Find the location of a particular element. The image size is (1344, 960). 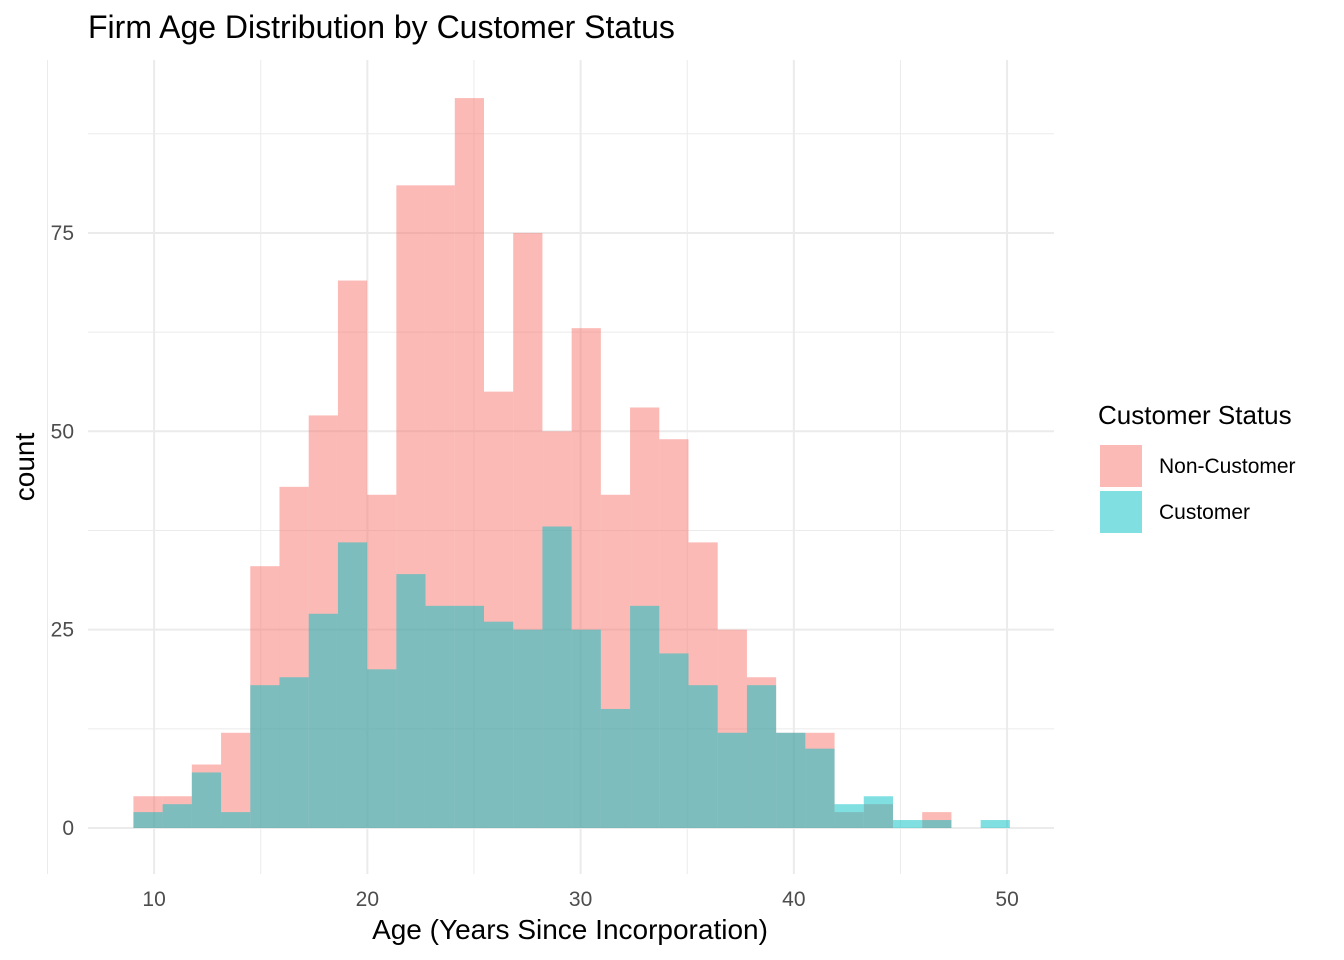

x-tick-label: 40 is located at coordinates (793, 899).